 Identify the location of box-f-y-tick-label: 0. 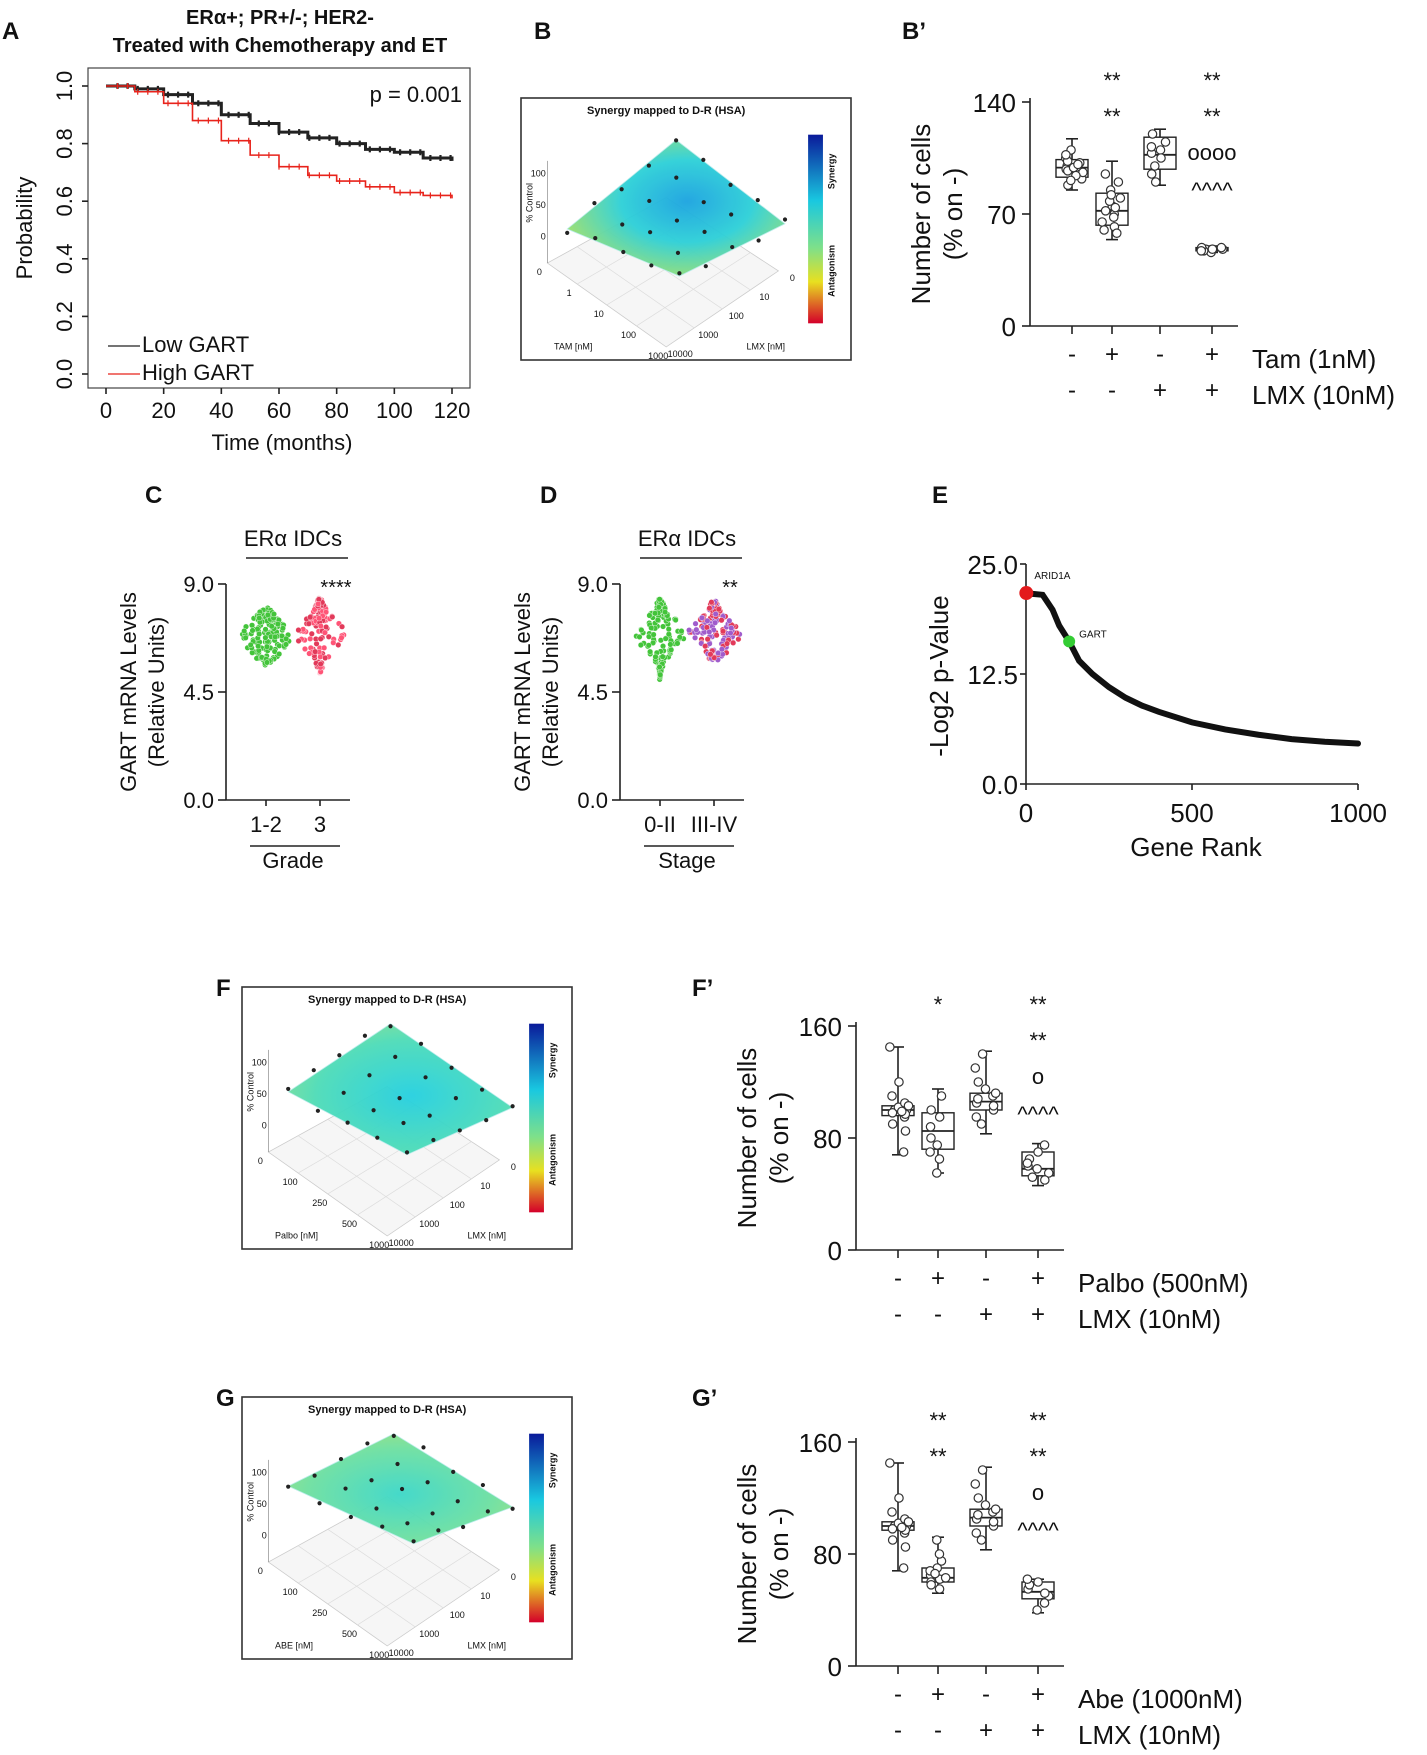
(835, 1251).